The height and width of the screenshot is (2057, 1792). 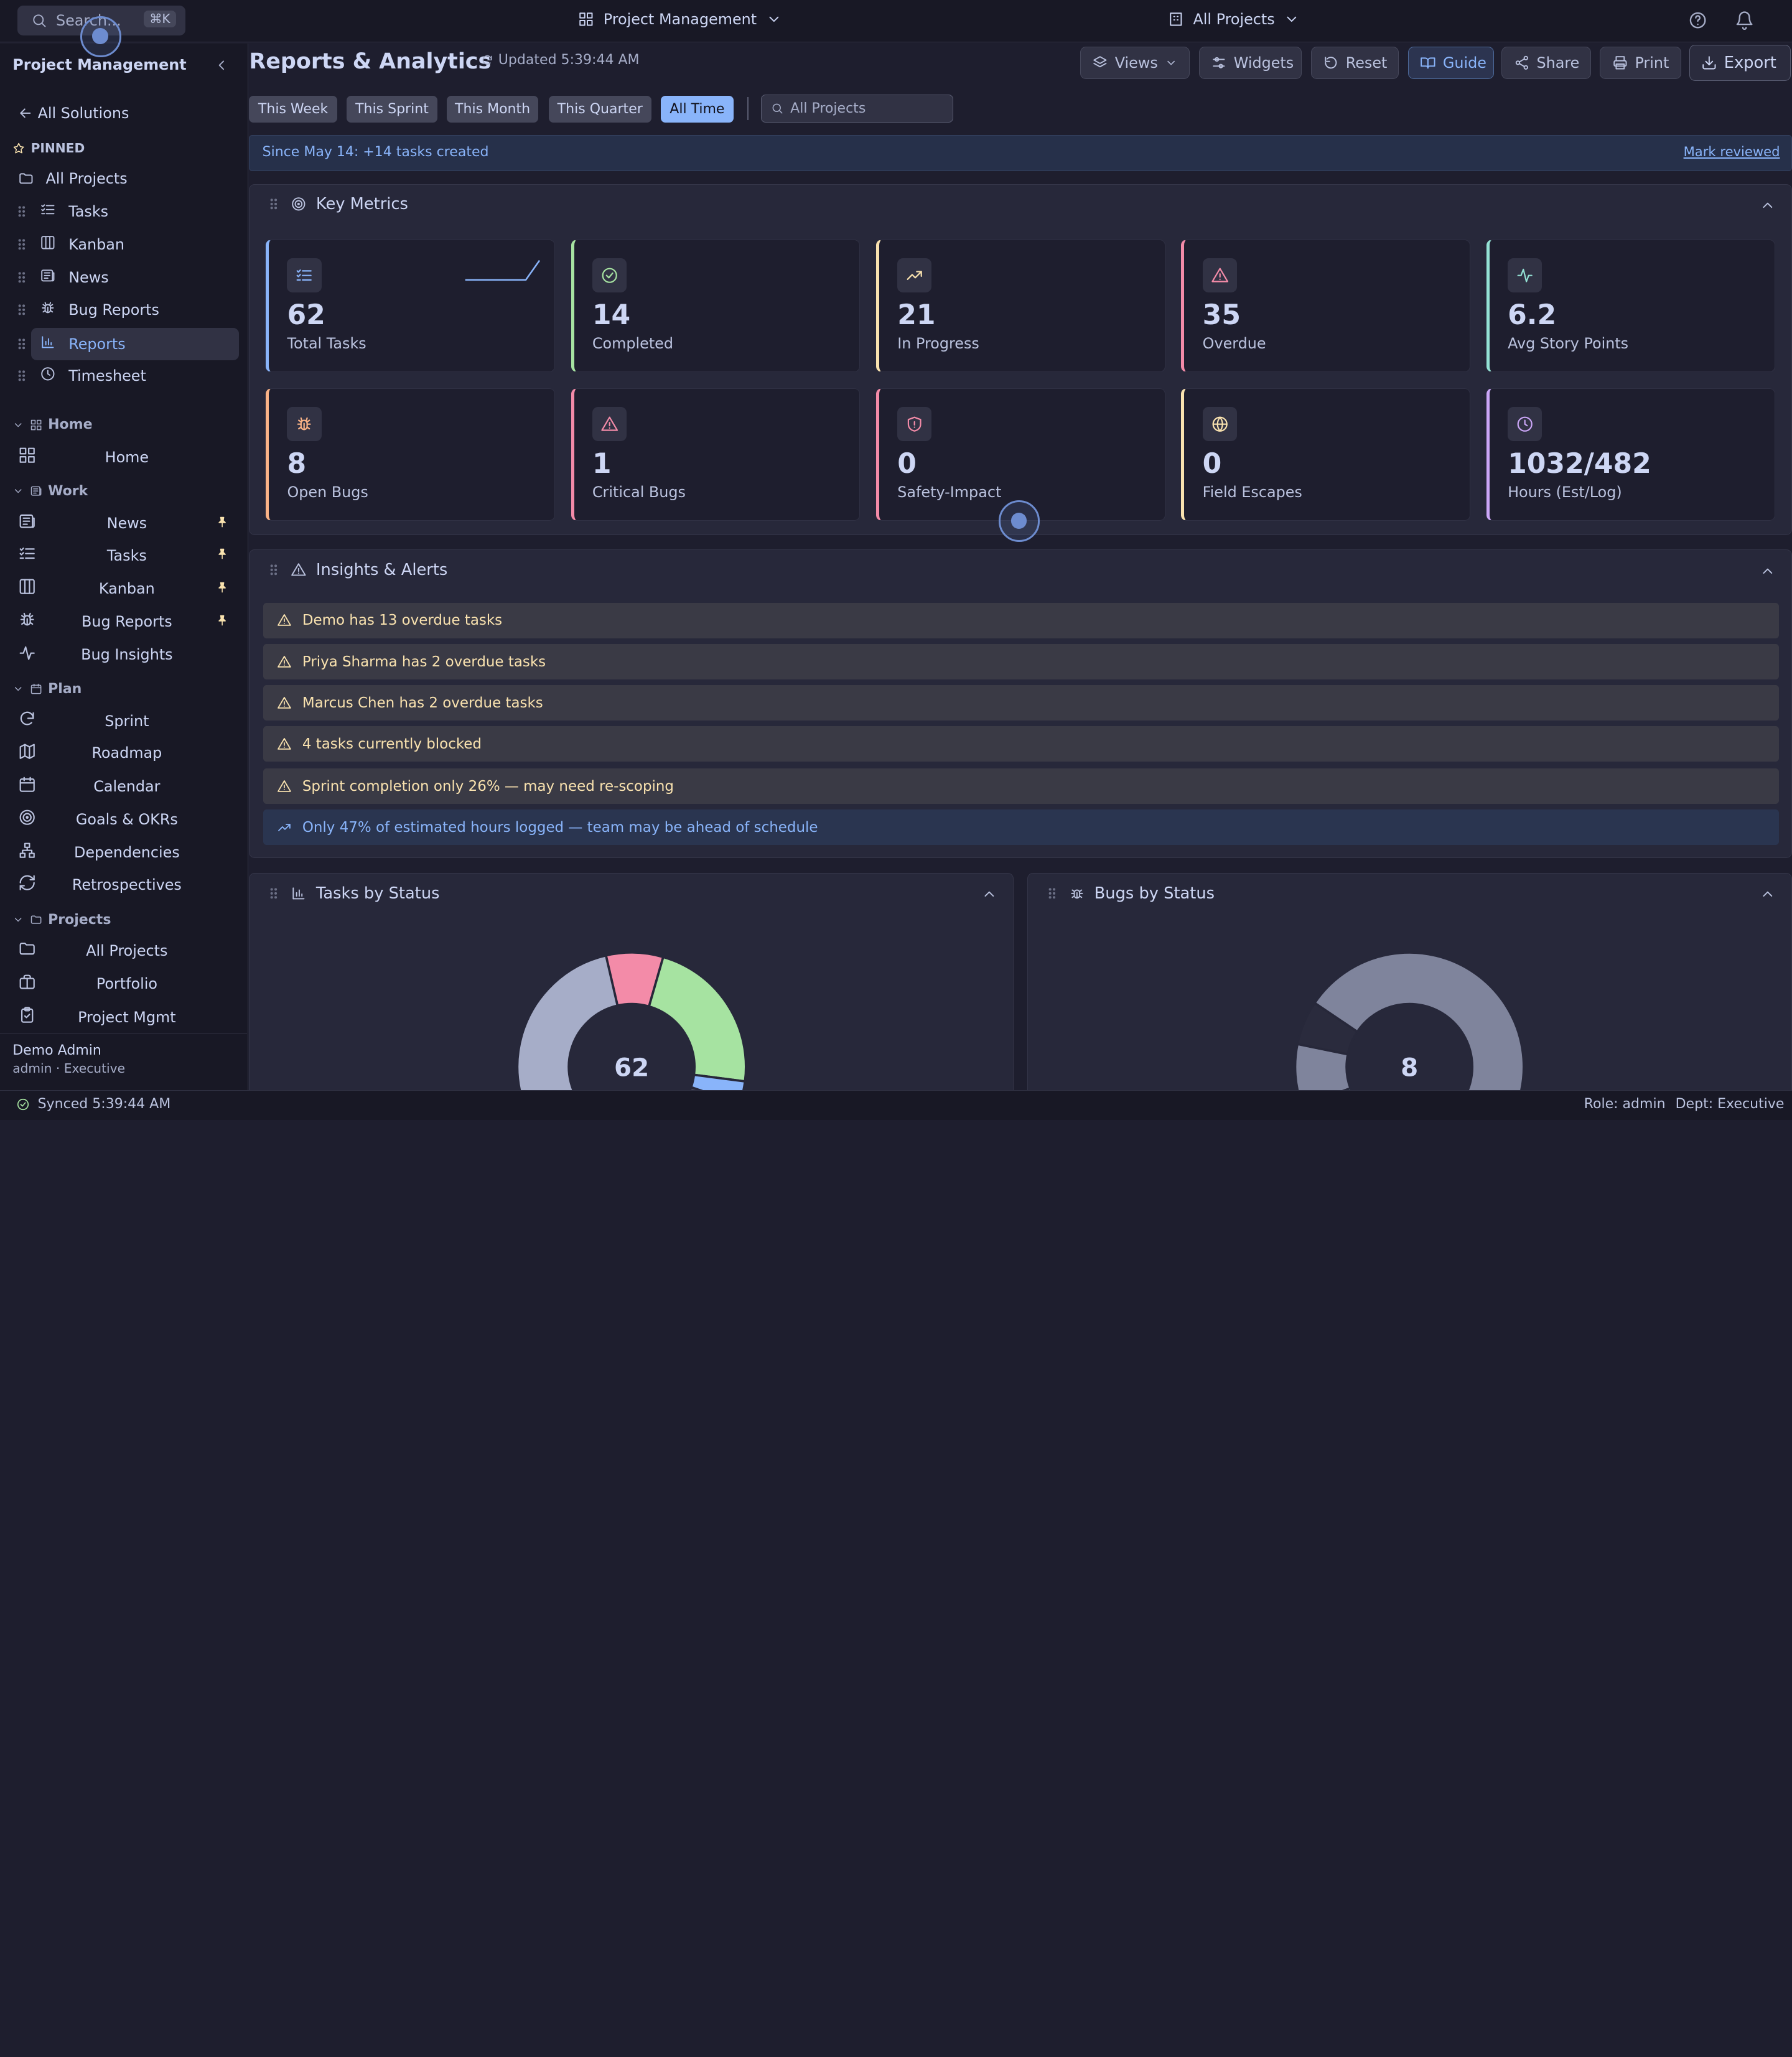 I want to click on chevron-up-icon, so click(x=1767, y=571).